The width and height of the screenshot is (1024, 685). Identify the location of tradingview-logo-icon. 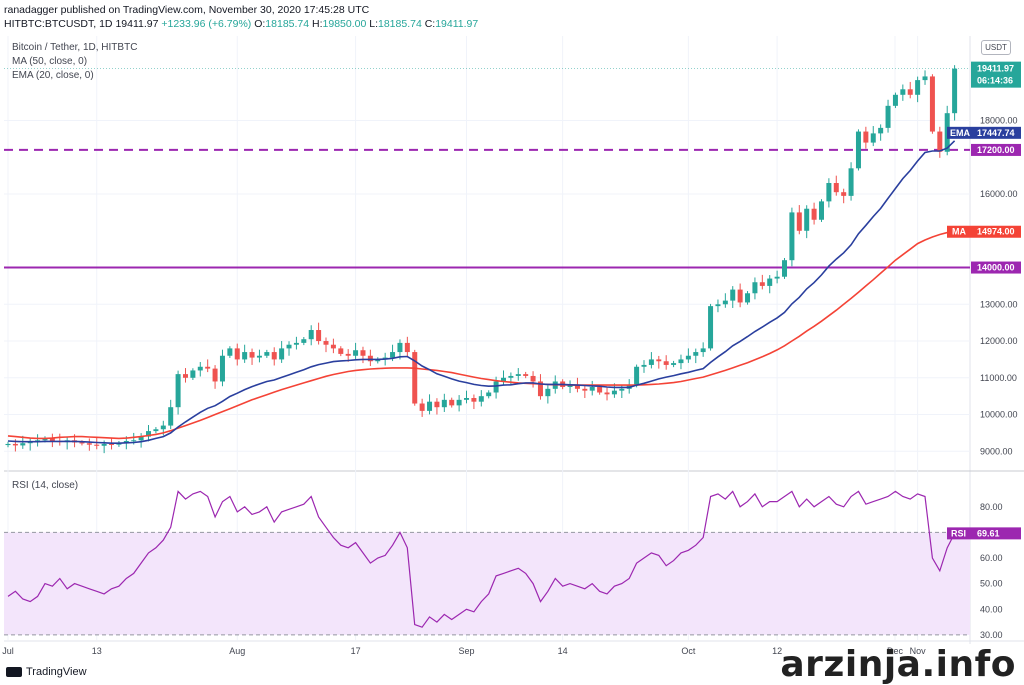
(14, 672).